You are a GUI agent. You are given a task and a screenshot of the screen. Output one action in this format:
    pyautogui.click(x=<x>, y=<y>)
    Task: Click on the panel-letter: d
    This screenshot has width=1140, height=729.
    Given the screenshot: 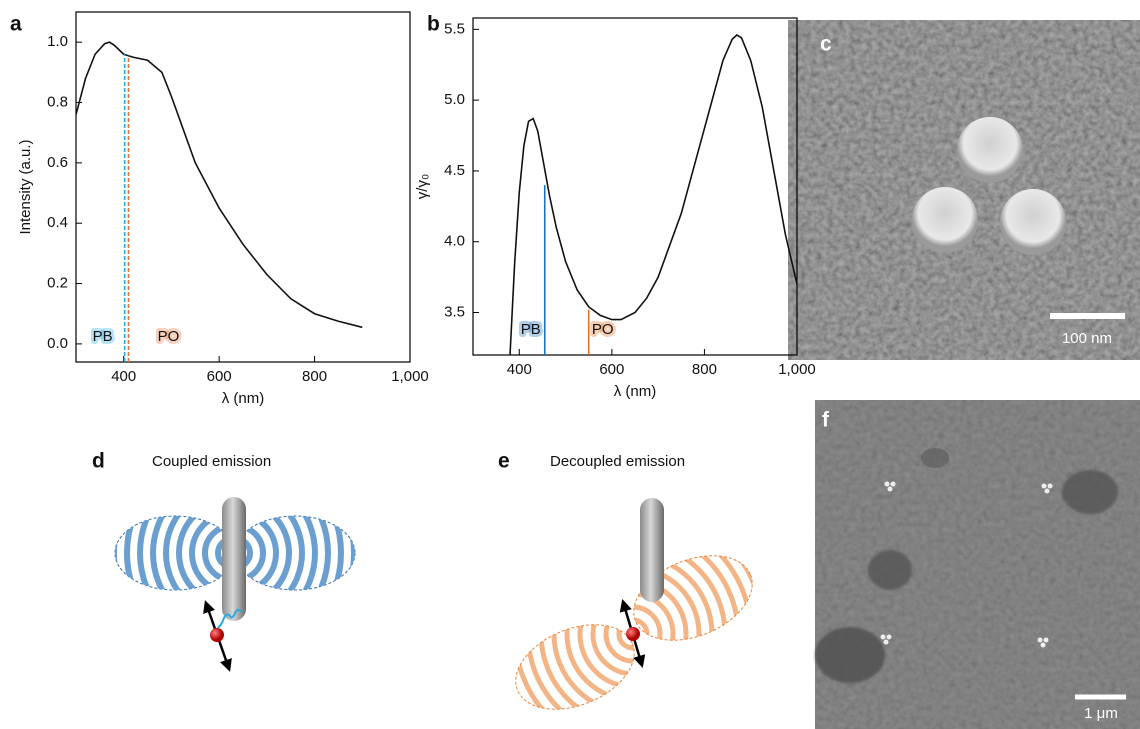 What is the action you would take?
    pyautogui.click(x=98, y=461)
    